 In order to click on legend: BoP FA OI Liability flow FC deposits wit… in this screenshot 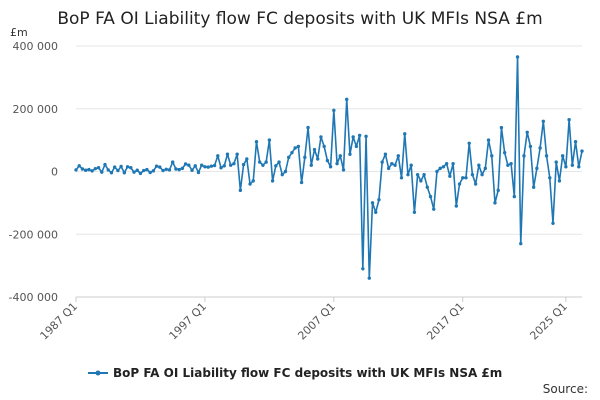, I will do `click(295, 373)`.